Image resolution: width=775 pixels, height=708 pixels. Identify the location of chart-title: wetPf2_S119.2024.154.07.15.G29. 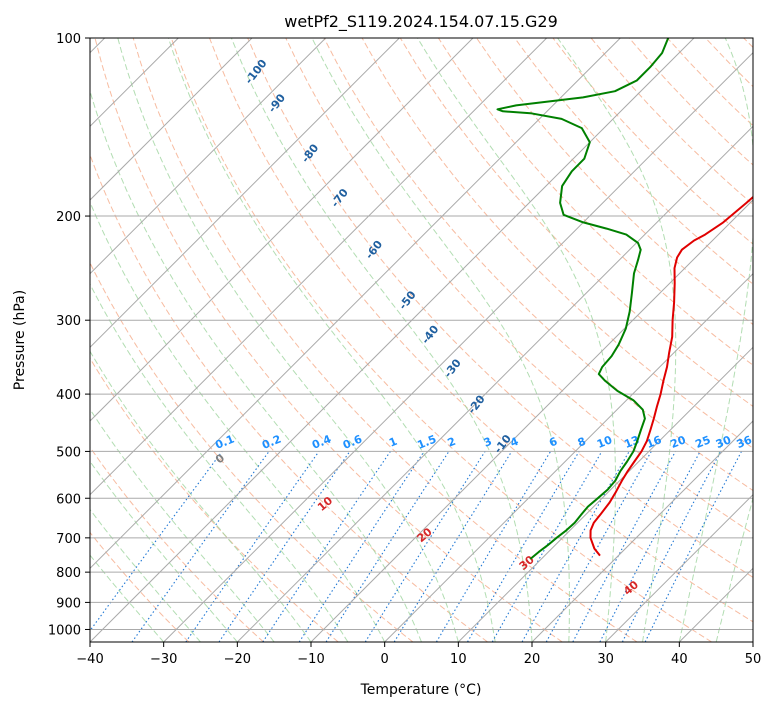
(421, 22).